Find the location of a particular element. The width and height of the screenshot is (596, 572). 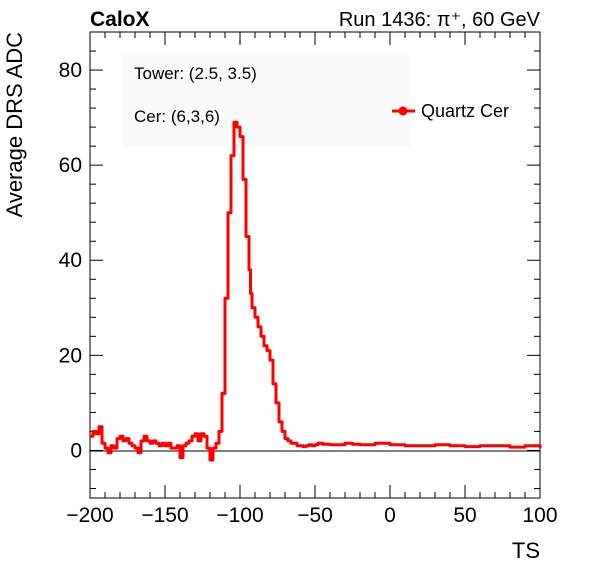

y-tick-label: 0 is located at coordinates (76, 450).